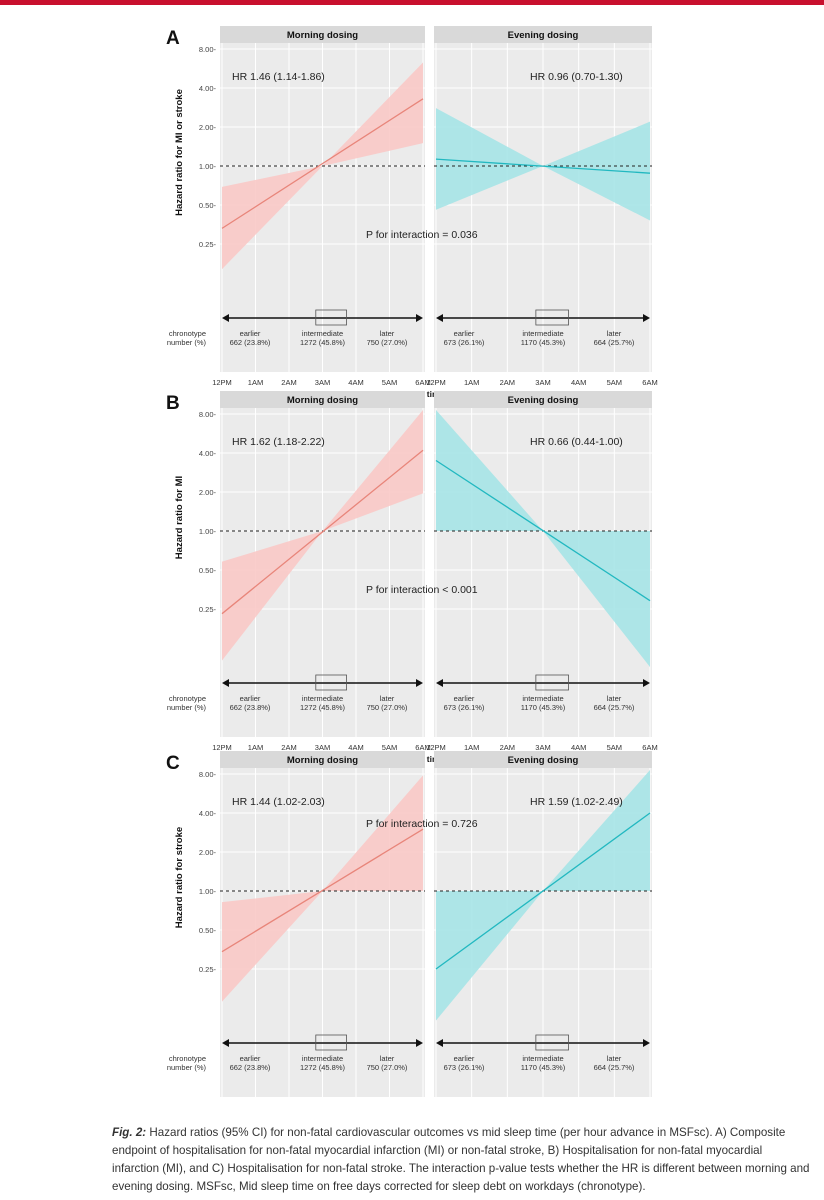  What do you see at coordinates (173, 403) in the screenshot?
I see `panel-label: B` at bounding box center [173, 403].